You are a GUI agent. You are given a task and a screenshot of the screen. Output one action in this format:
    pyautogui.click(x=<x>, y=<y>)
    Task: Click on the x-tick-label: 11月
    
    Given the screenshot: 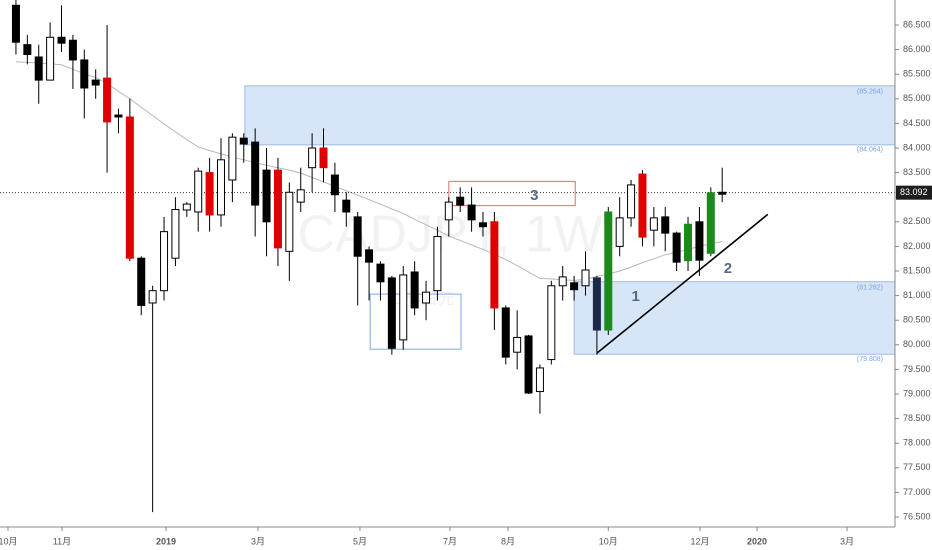 What is the action you would take?
    pyautogui.click(x=62, y=541)
    